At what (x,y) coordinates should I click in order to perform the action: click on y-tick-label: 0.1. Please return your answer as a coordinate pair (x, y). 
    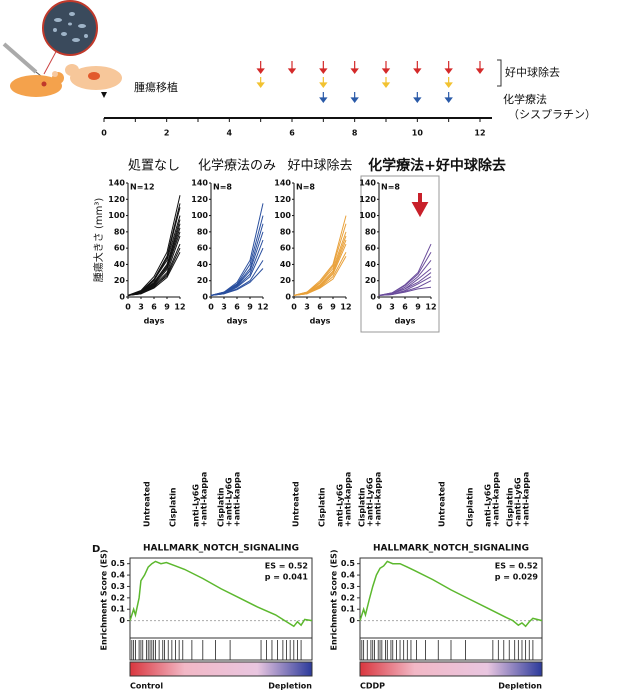
    Looking at the image, I should click on (118, 609).